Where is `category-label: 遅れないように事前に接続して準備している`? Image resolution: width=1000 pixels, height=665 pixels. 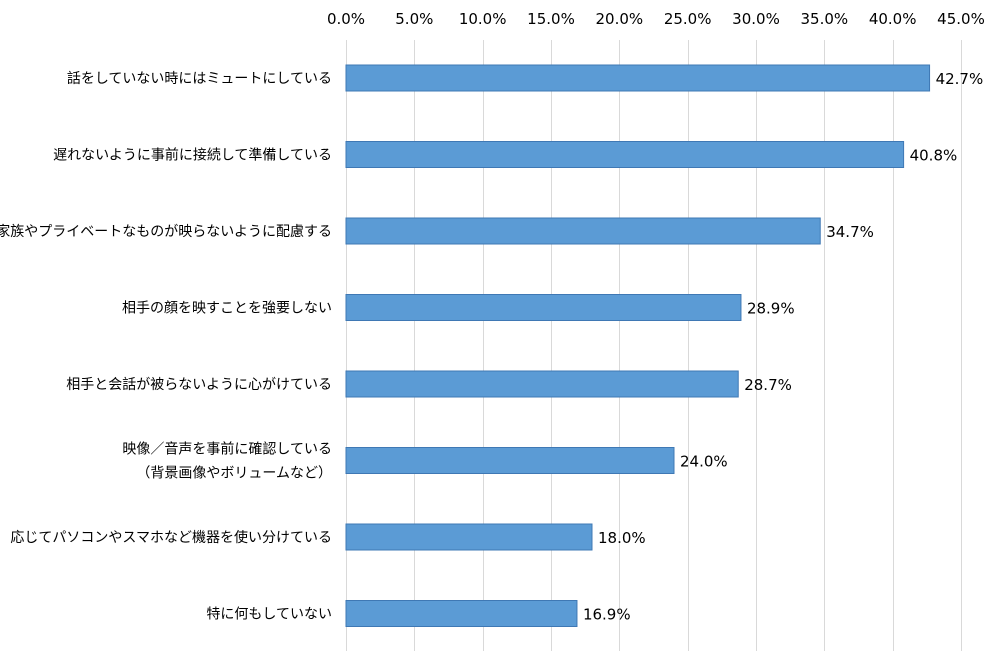 category-label: 遅れないように事前に接続して準備している is located at coordinates (192, 155).